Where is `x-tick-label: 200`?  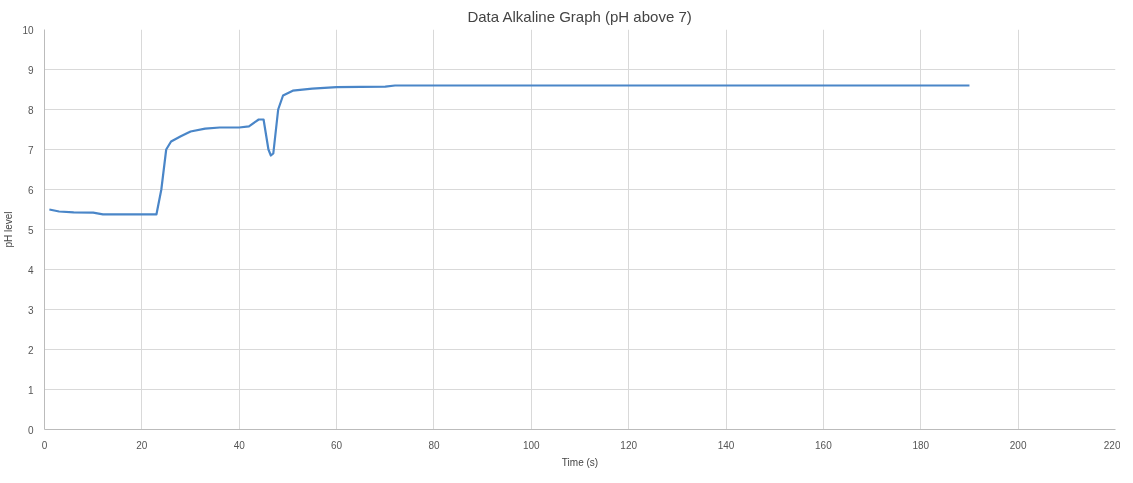
x-tick-label: 200 is located at coordinates (1018, 445).